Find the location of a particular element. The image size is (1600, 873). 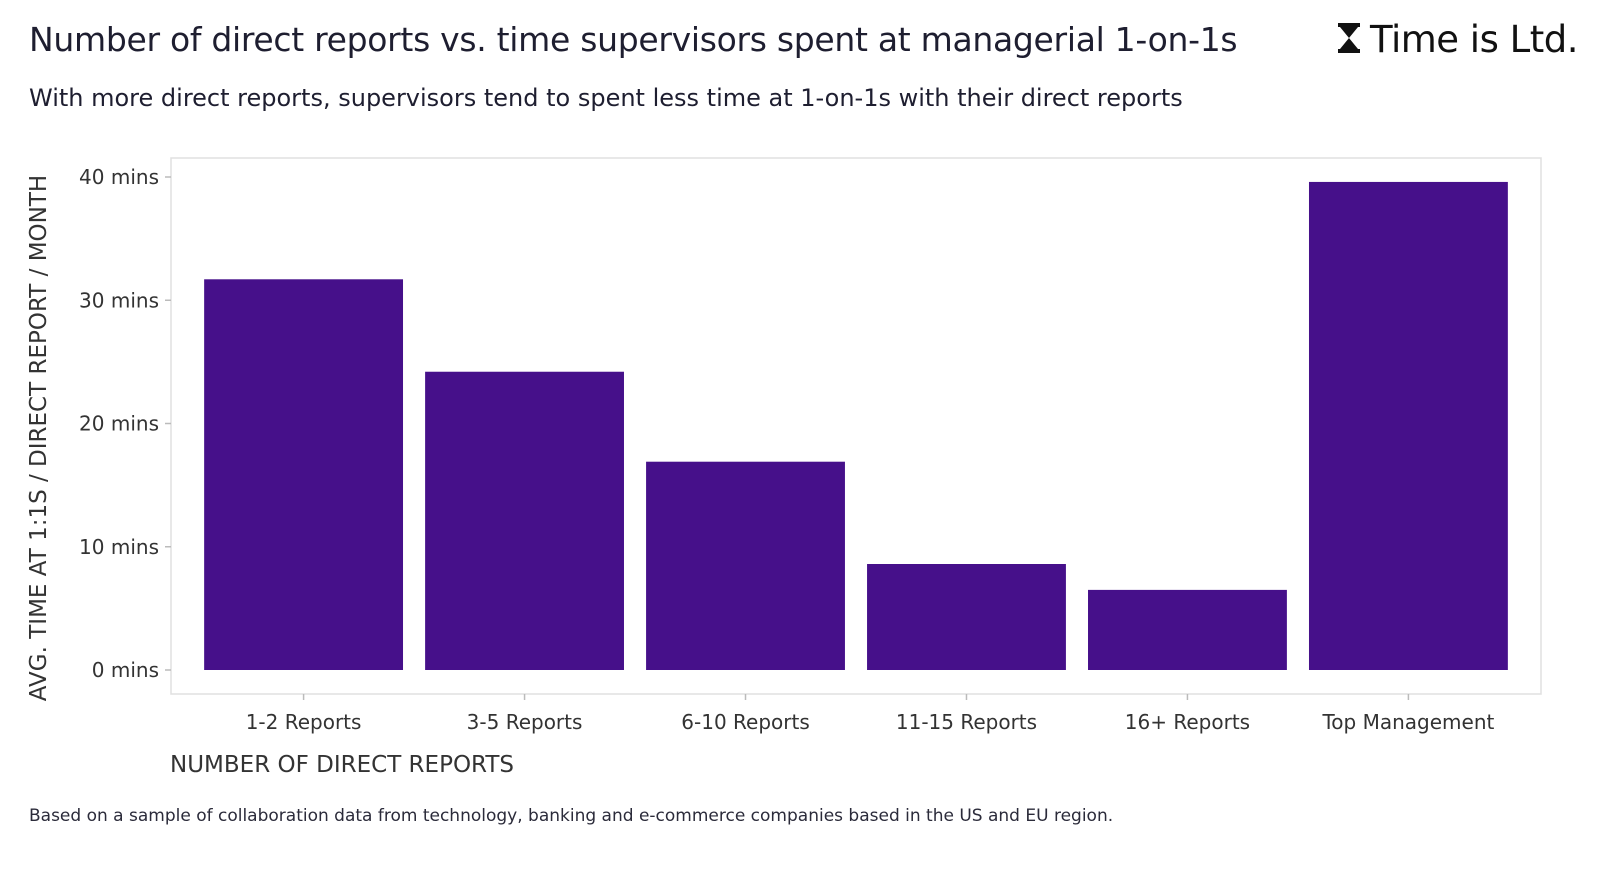

x-tick-label: 11-15 Reports is located at coordinates (966, 722).